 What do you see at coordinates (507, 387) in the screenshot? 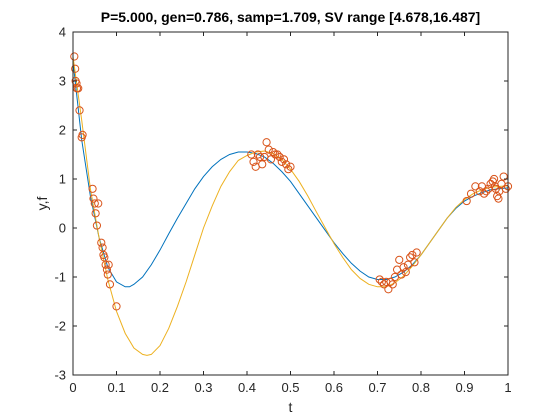
I see `x-tick-label: 1` at bounding box center [507, 387].